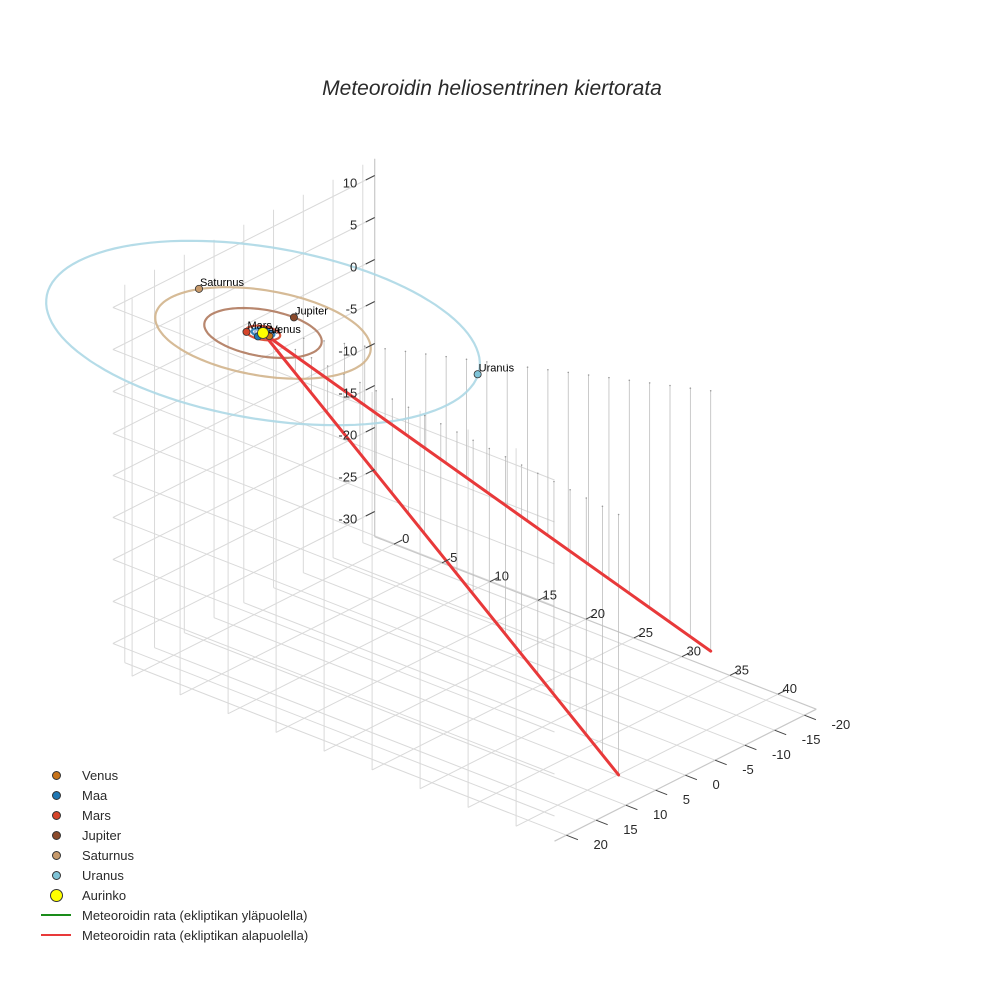 The image size is (984, 984). What do you see at coordinates (694, 651) in the screenshot?
I see `x-tick-label: 30` at bounding box center [694, 651].